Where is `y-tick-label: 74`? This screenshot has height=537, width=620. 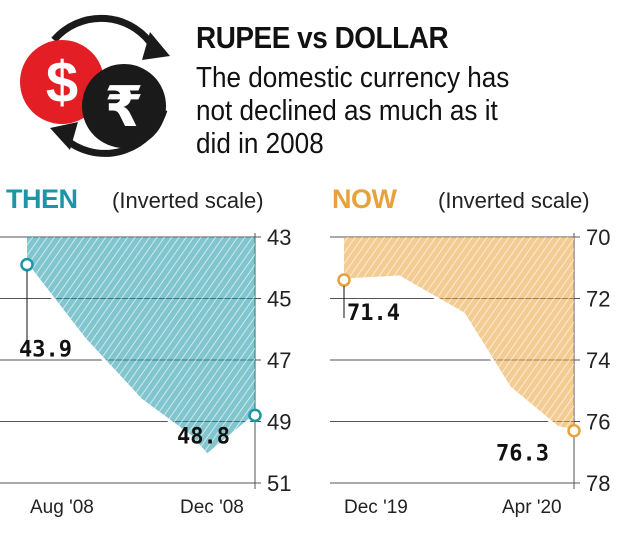
y-tick-label: 74 is located at coordinates (598, 360).